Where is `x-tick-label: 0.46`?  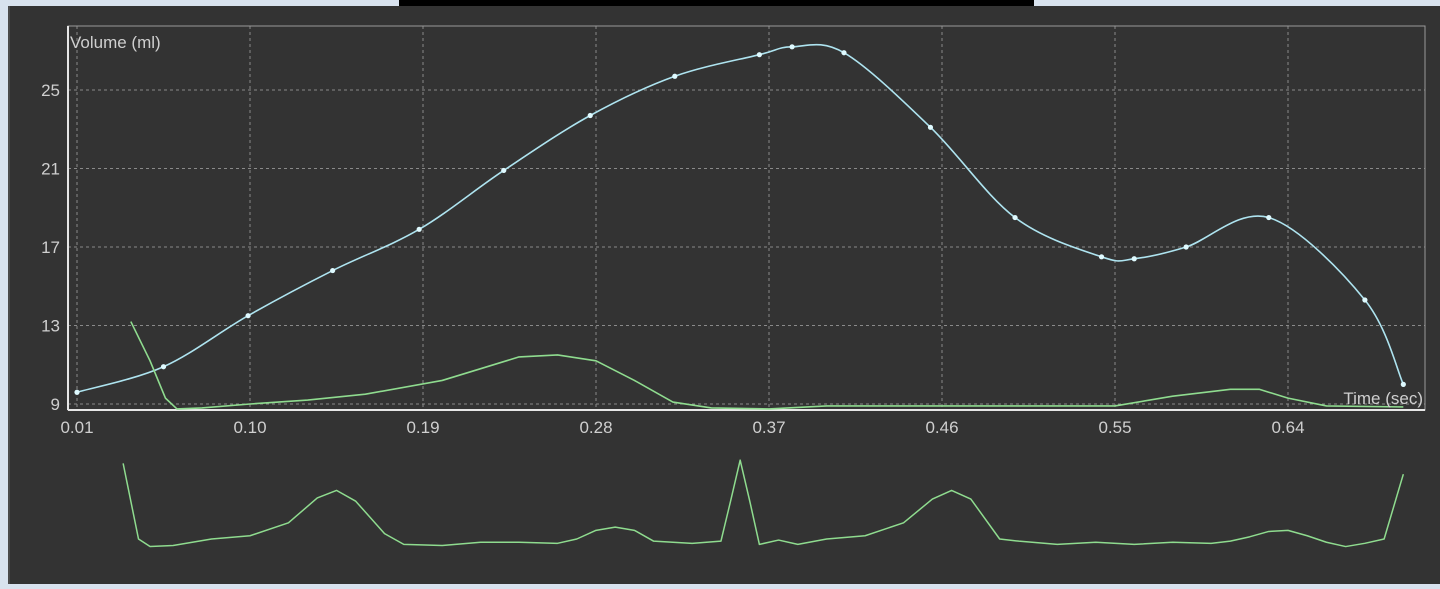 x-tick-label: 0.46 is located at coordinates (941, 427).